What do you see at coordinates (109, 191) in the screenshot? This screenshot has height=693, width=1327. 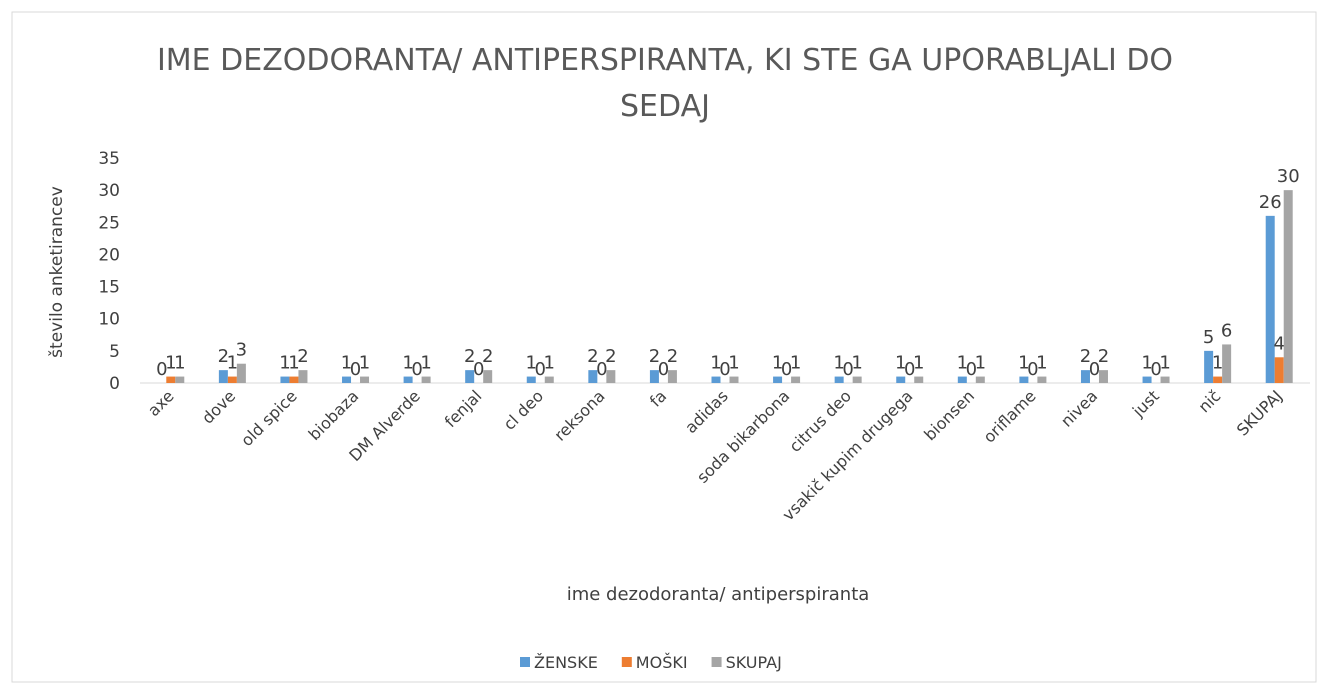 I see `y-tick-label: 30` at bounding box center [109, 191].